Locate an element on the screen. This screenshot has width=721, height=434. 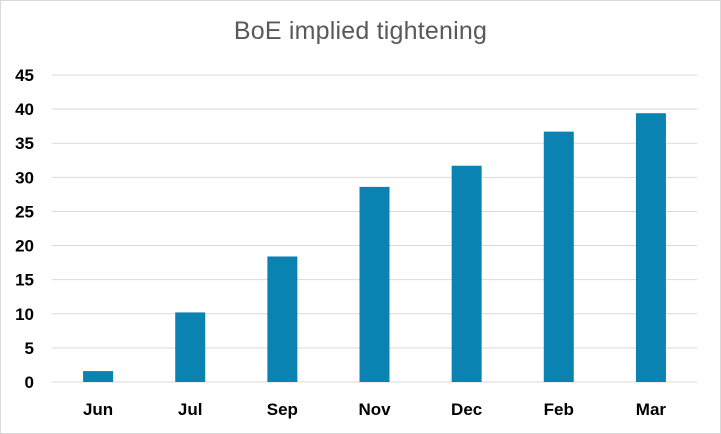
y-tick-label: 0 is located at coordinates (29, 382).